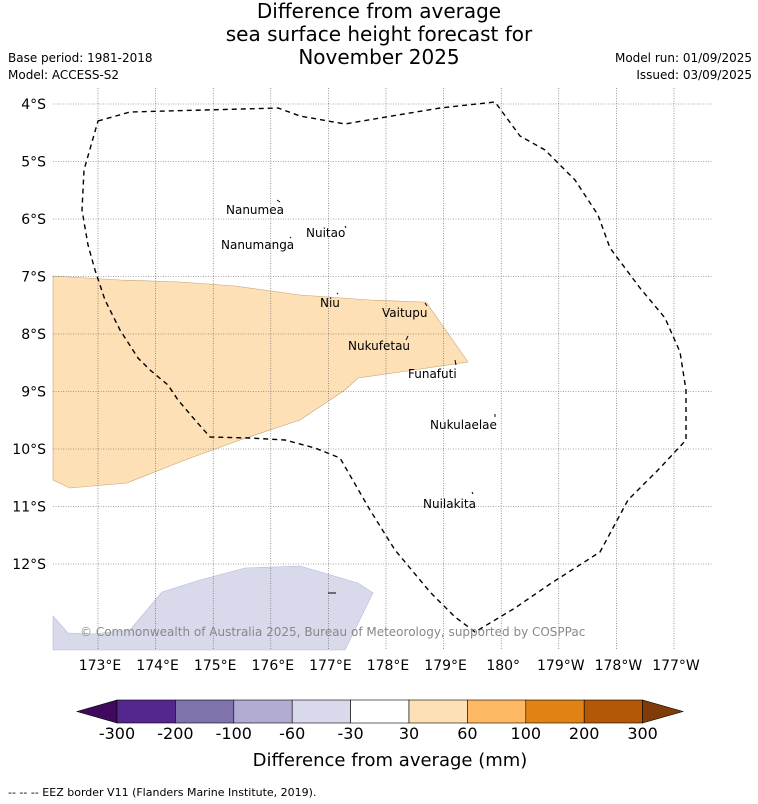  I want to click on island-mark-nanumea, so click(278, 201).